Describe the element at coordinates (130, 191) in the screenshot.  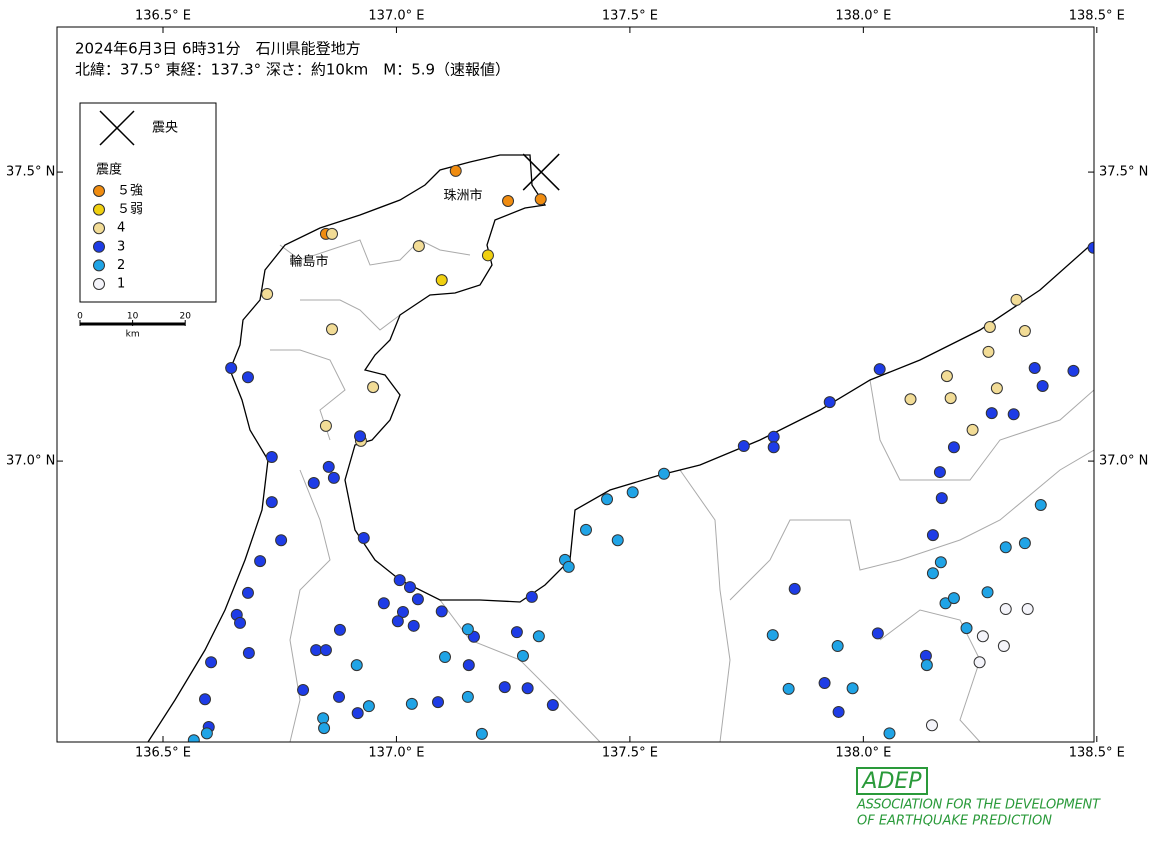
I see `legend-label: ５強` at that location.